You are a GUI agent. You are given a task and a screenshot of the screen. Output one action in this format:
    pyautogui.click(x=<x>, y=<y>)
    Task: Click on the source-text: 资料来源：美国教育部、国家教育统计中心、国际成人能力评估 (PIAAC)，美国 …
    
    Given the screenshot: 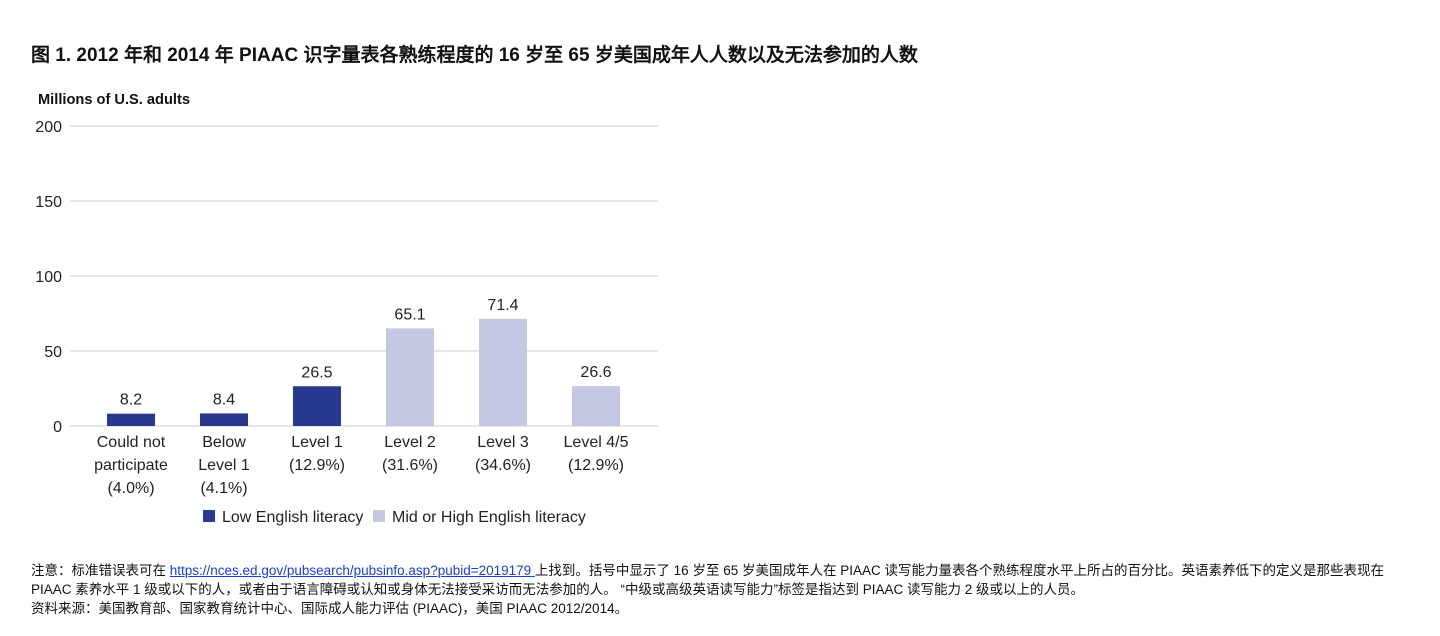 What is the action you would take?
    pyautogui.click(x=330, y=608)
    